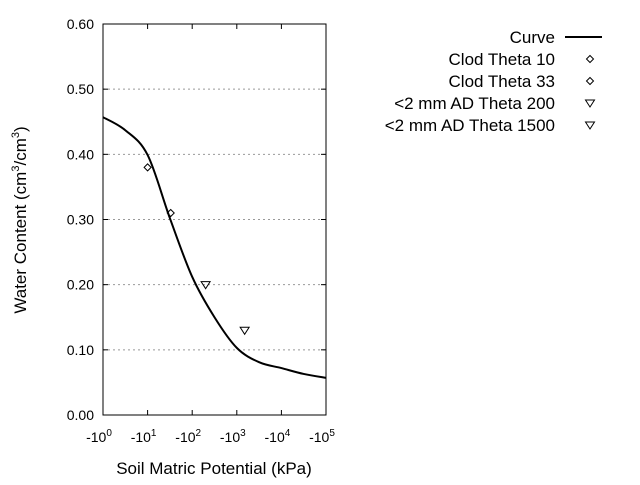  Describe the element at coordinates (80, 154) in the screenshot. I see `y-tick-label: 0.40` at that location.